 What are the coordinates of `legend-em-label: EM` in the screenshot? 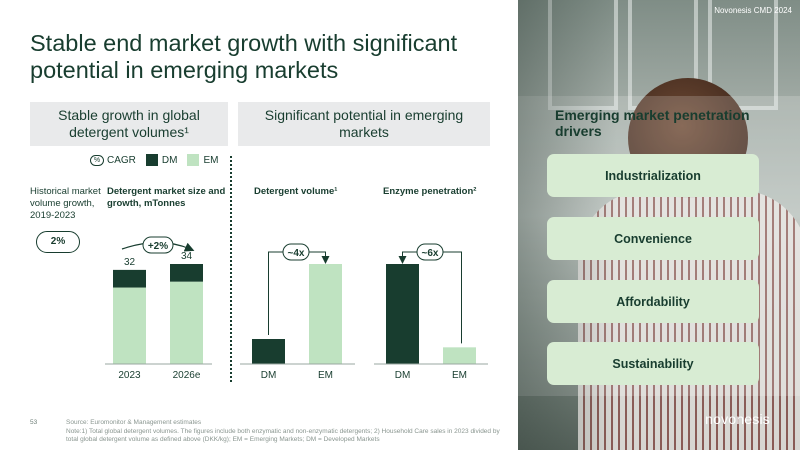 It's located at (211, 160).